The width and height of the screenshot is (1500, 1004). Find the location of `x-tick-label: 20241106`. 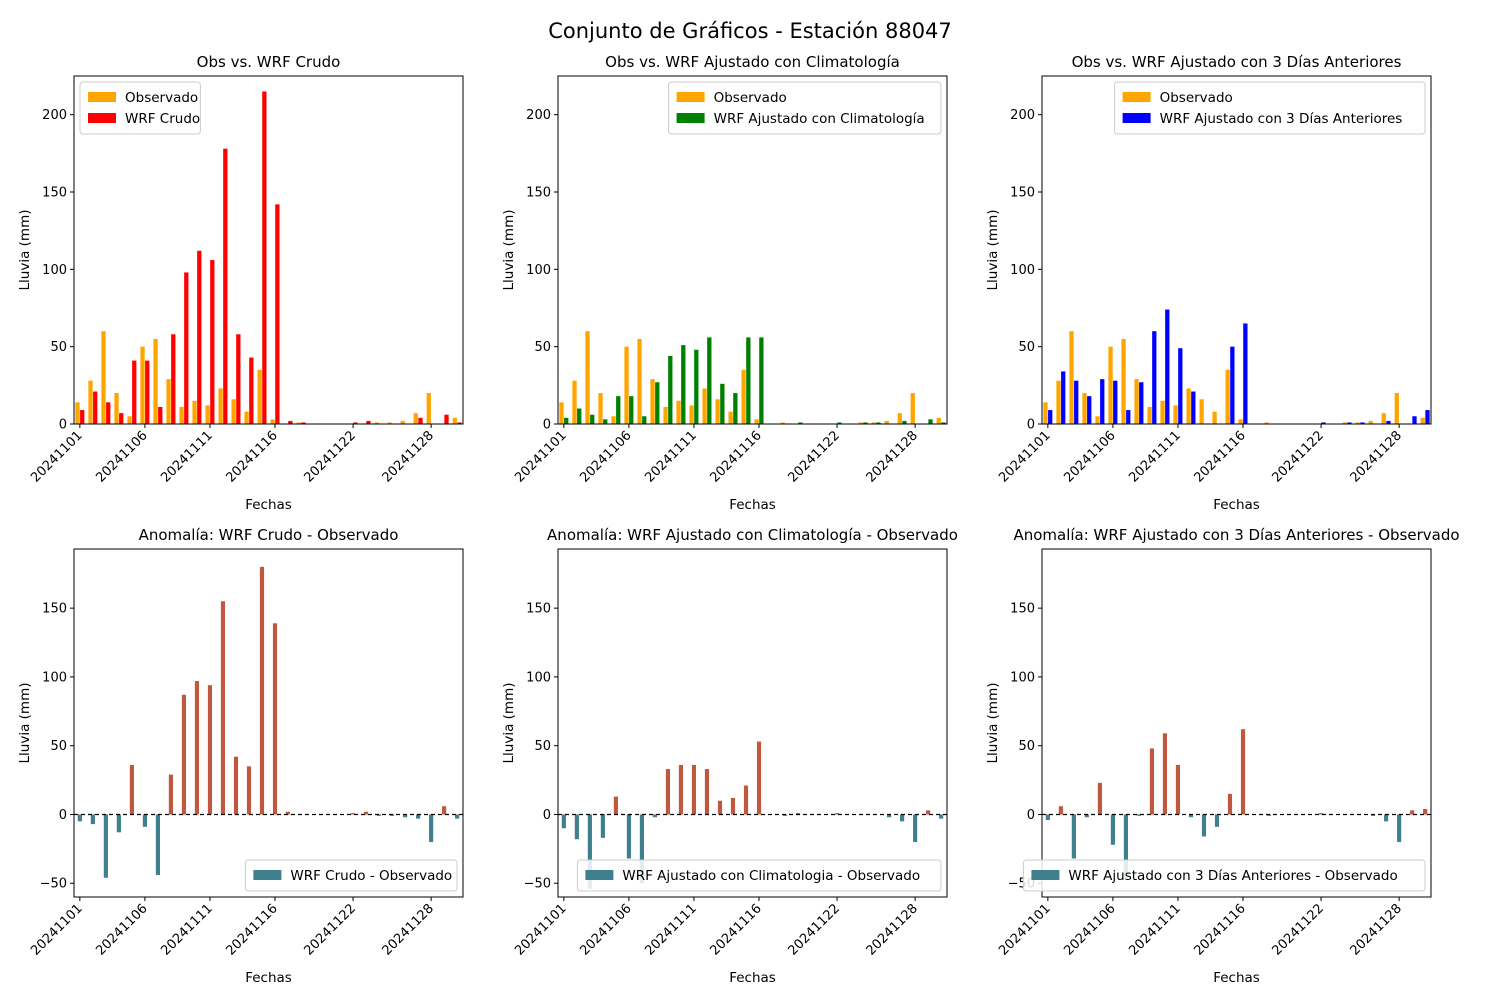

x-tick-label: 20241106 is located at coordinates (605, 929).